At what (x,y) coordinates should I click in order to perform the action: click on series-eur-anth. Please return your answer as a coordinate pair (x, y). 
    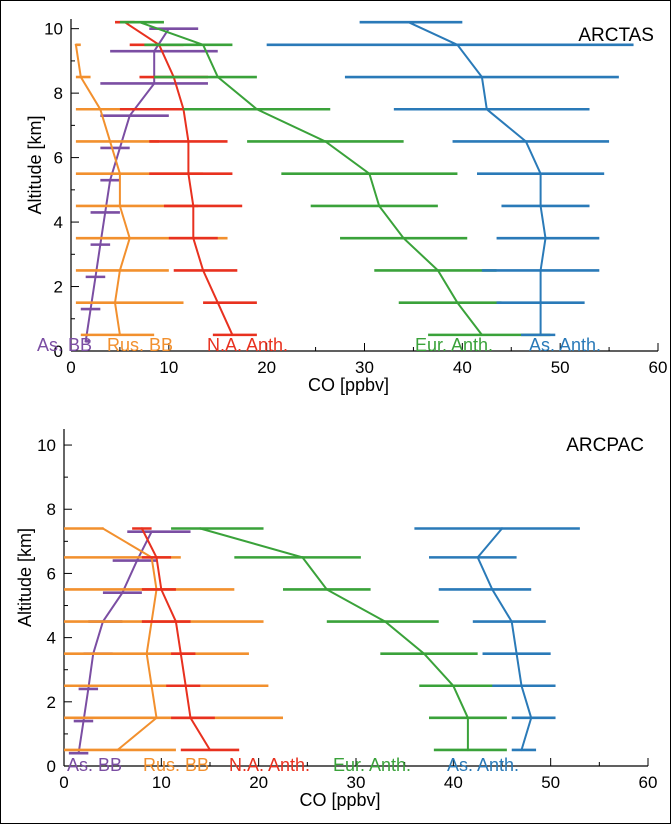
    Looking at the image, I should click on (339, 639).